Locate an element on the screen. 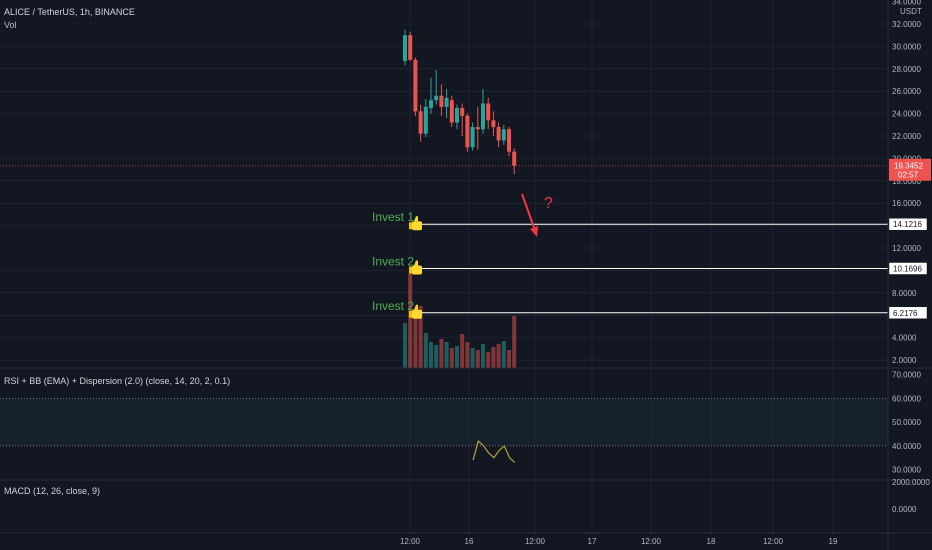 This screenshot has height=550, width=932. y-tick-label: 2.0000 is located at coordinates (904, 360).